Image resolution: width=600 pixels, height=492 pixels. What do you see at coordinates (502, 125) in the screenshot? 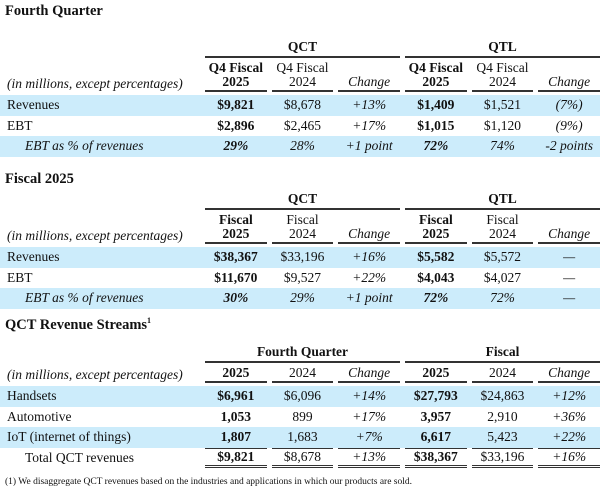
I see `cell-value: $1,120` at bounding box center [502, 125].